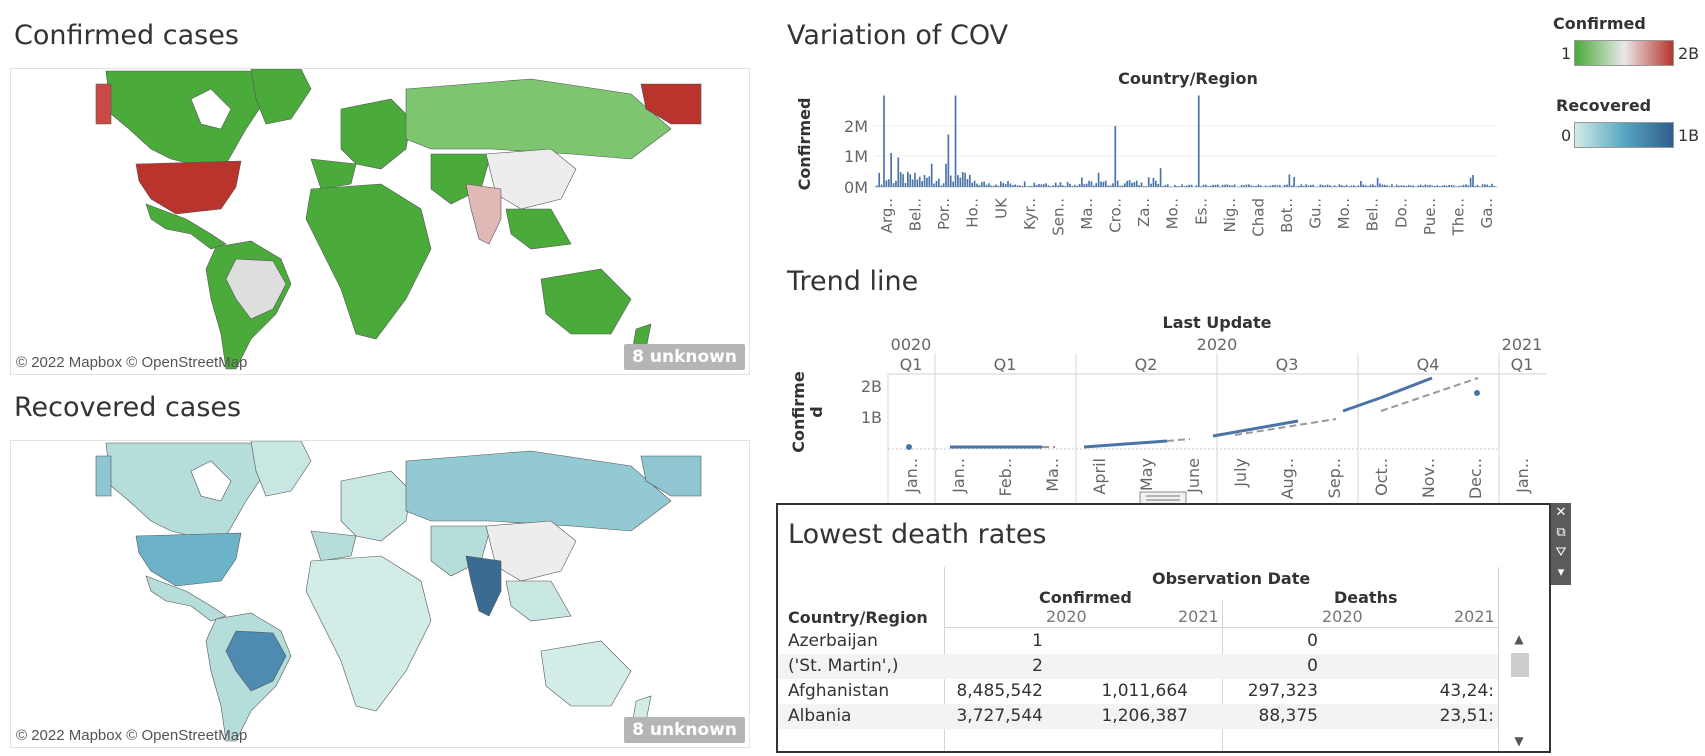 The width and height of the screenshot is (1705, 756). What do you see at coordinates (1519, 639) in the screenshot?
I see `scroll-up-icon: ▲` at bounding box center [1519, 639].